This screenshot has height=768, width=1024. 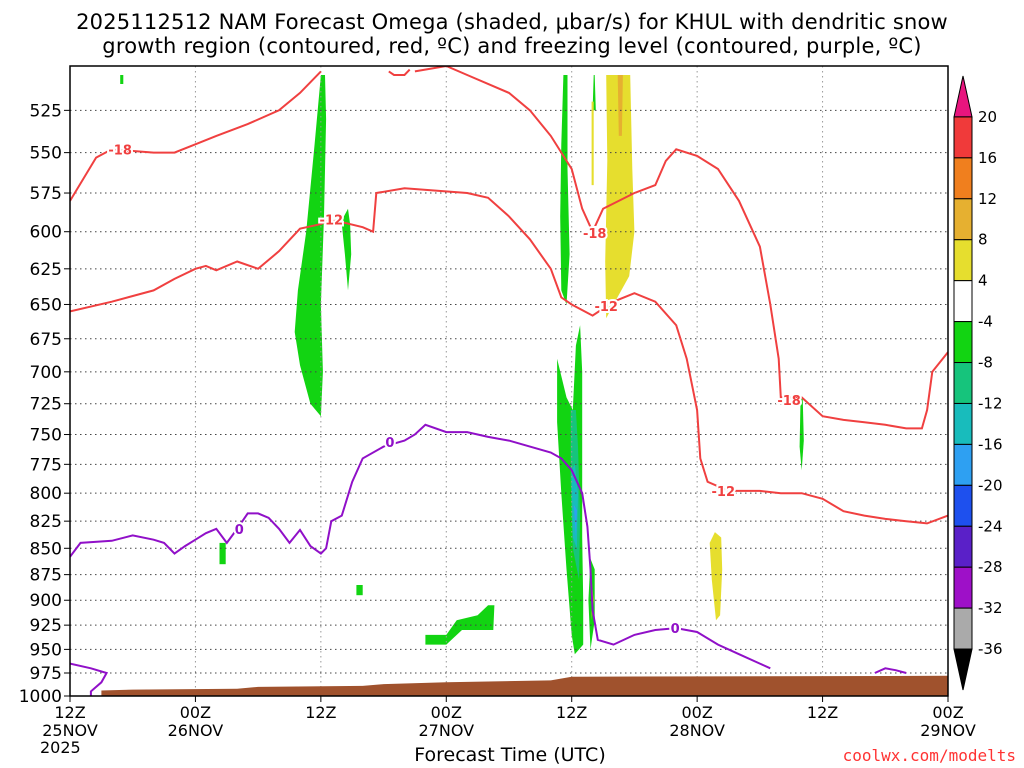 What do you see at coordinates (697, 730) in the screenshot?
I see `x-tick-date-label: 28NOV` at bounding box center [697, 730].